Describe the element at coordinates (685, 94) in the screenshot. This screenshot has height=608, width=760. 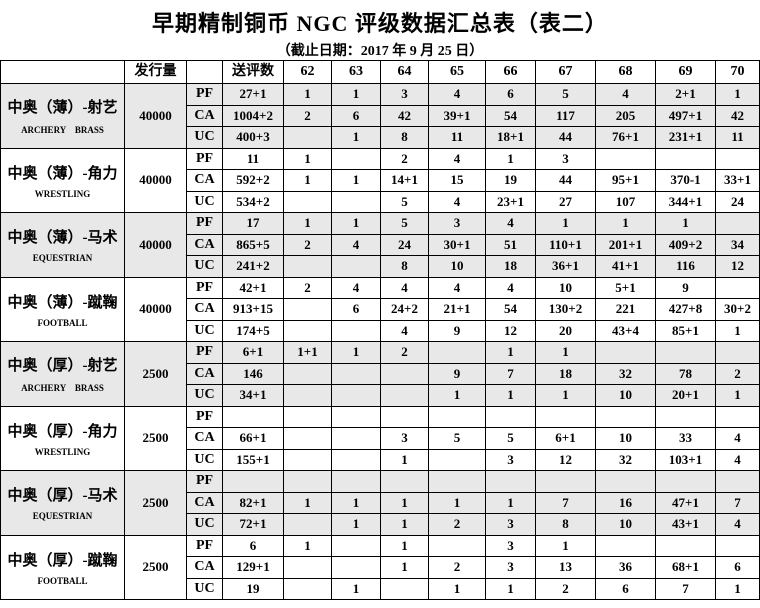
I see `grade-count-cell: 2+1` at that location.